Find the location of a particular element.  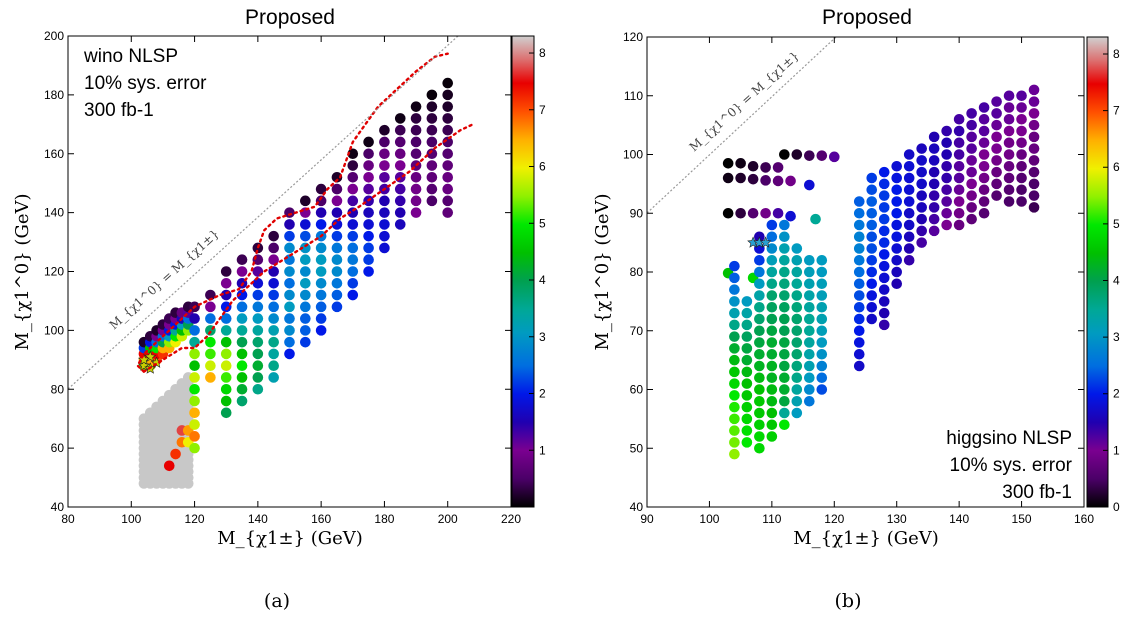

colorbar-tick-label: 5 is located at coordinates (542, 223).